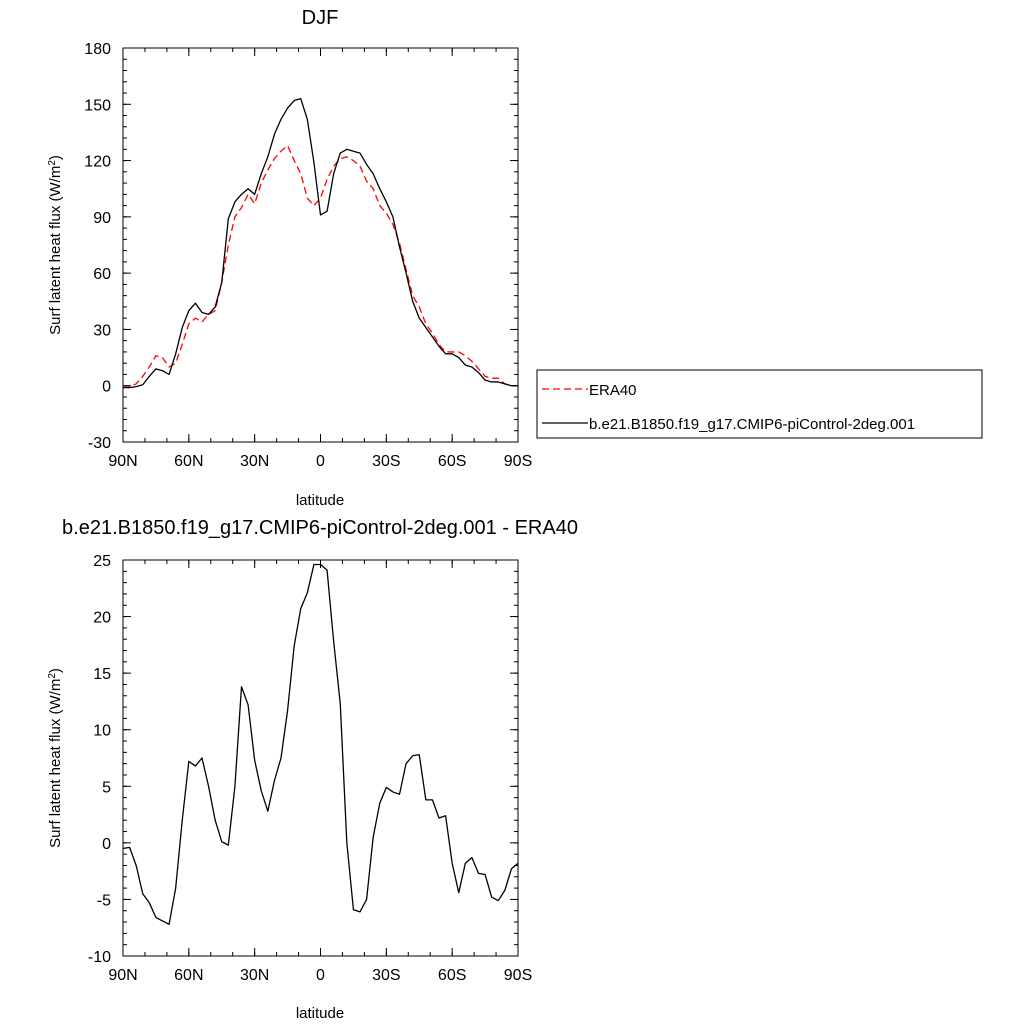  Describe the element at coordinates (52, 676) in the screenshot. I see `bottom-chart-ylabel-sup: 2` at that location.